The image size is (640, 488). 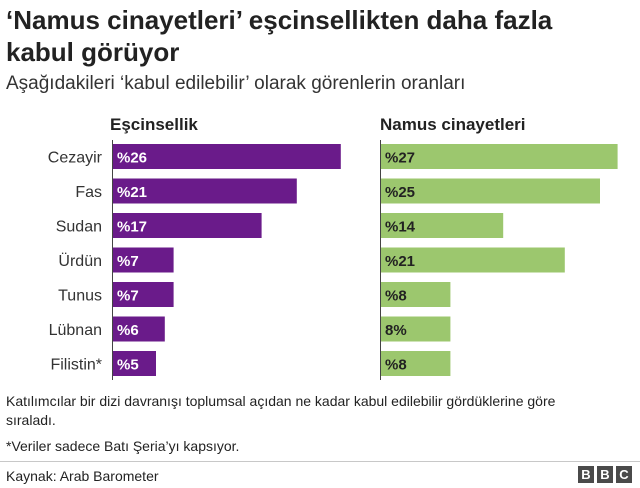 I want to click on series-header-1: Namus cinayetleri, so click(x=453, y=124).